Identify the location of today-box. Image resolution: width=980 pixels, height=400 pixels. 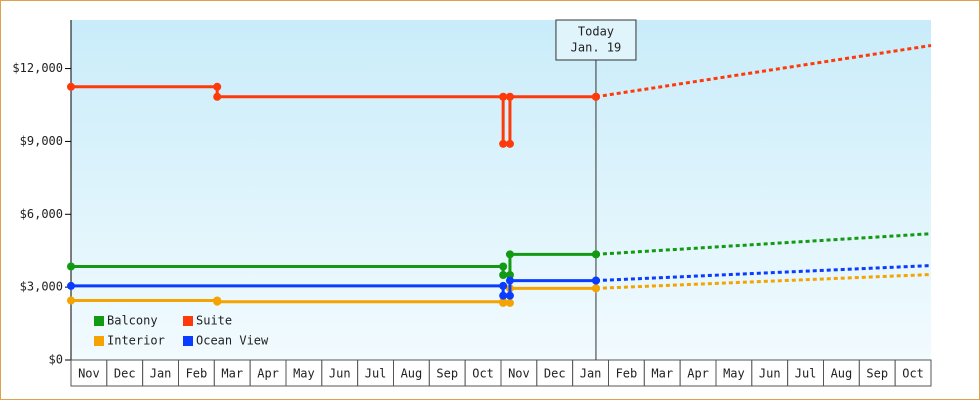
(596, 40).